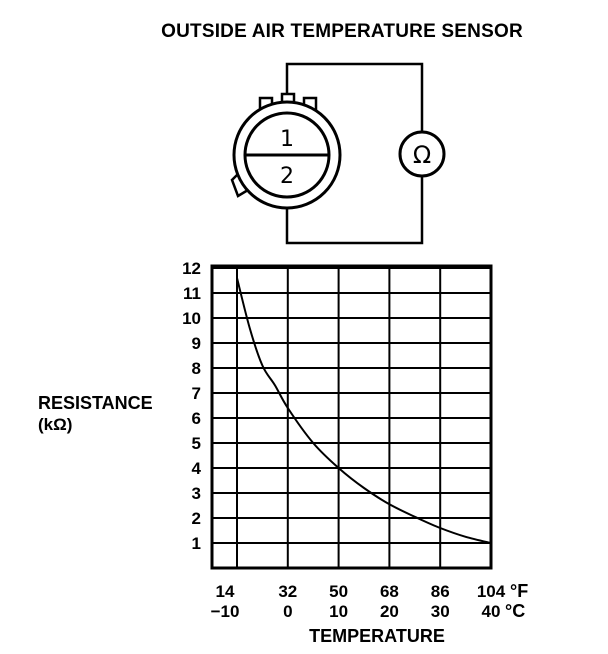 This screenshot has height=654, width=608. What do you see at coordinates (95, 403) in the screenshot?
I see `y-axis-label: RESISTANCE` at bounding box center [95, 403].